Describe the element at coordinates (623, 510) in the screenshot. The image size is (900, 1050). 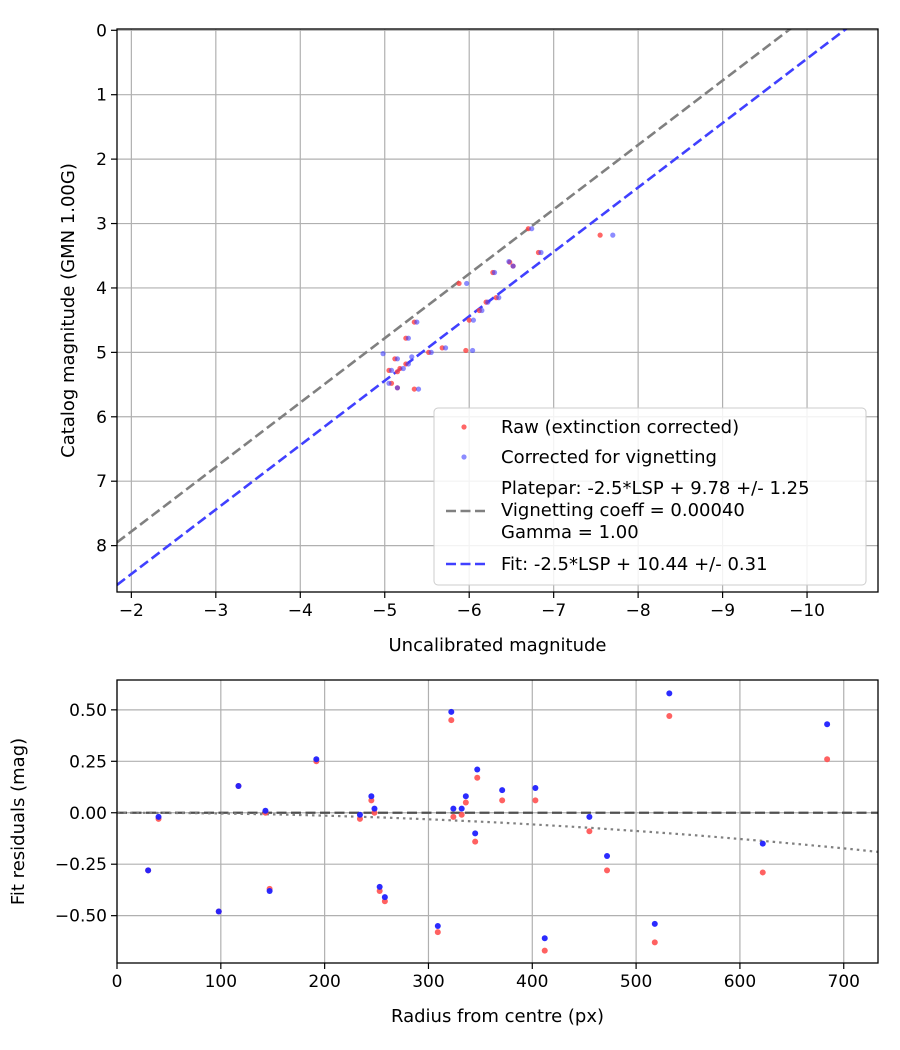
I see `legend-label-platepar-2: Vignetting coeff = 0.00040` at that location.